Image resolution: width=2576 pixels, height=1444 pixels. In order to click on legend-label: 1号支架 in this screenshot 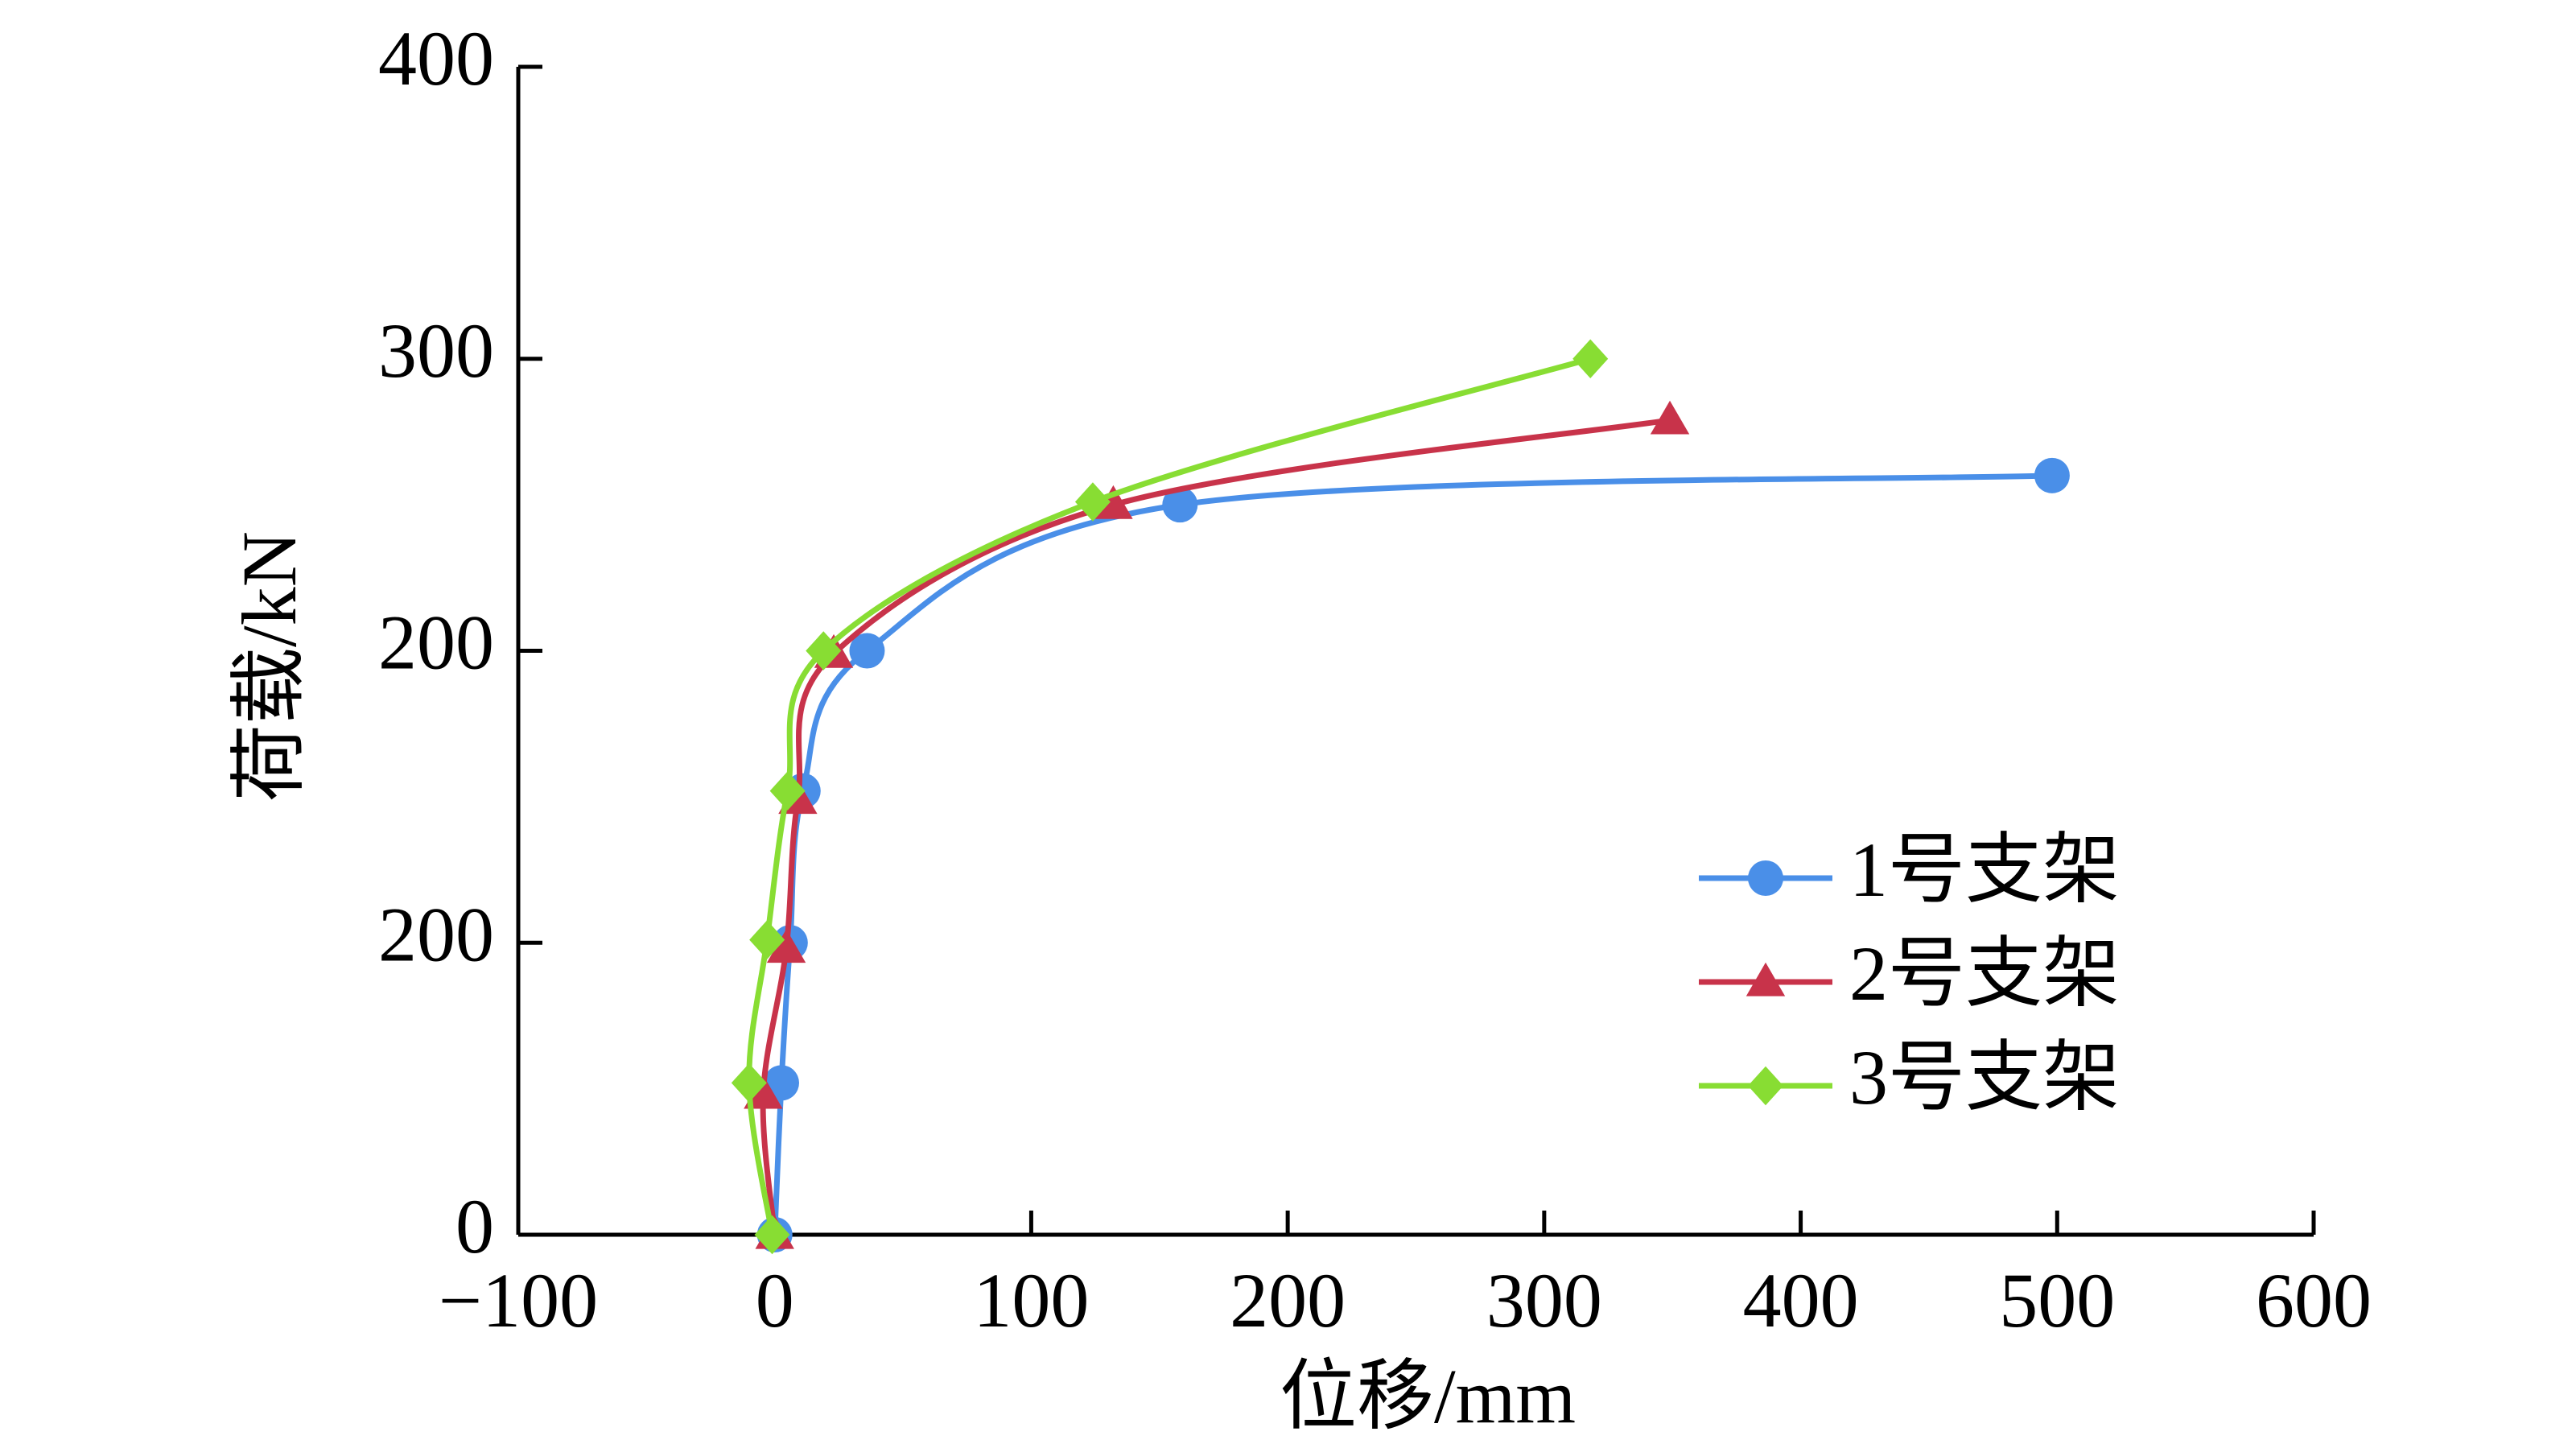, I will do `click(1984, 870)`.